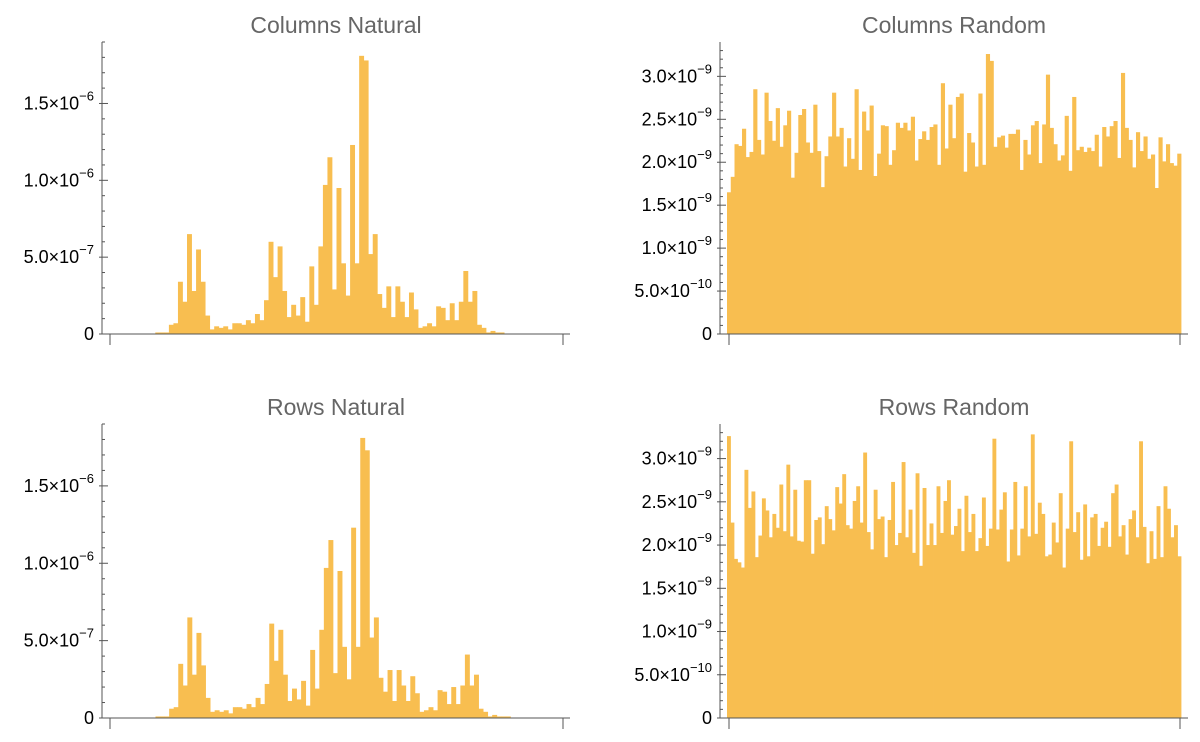 The width and height of the screenshot is (1200, 742). What do you see at coordinates (677, 456) in the screenshot?
I see `y-tick-label: 3.0×10⁻⁹` at bounding box center [677, 456].